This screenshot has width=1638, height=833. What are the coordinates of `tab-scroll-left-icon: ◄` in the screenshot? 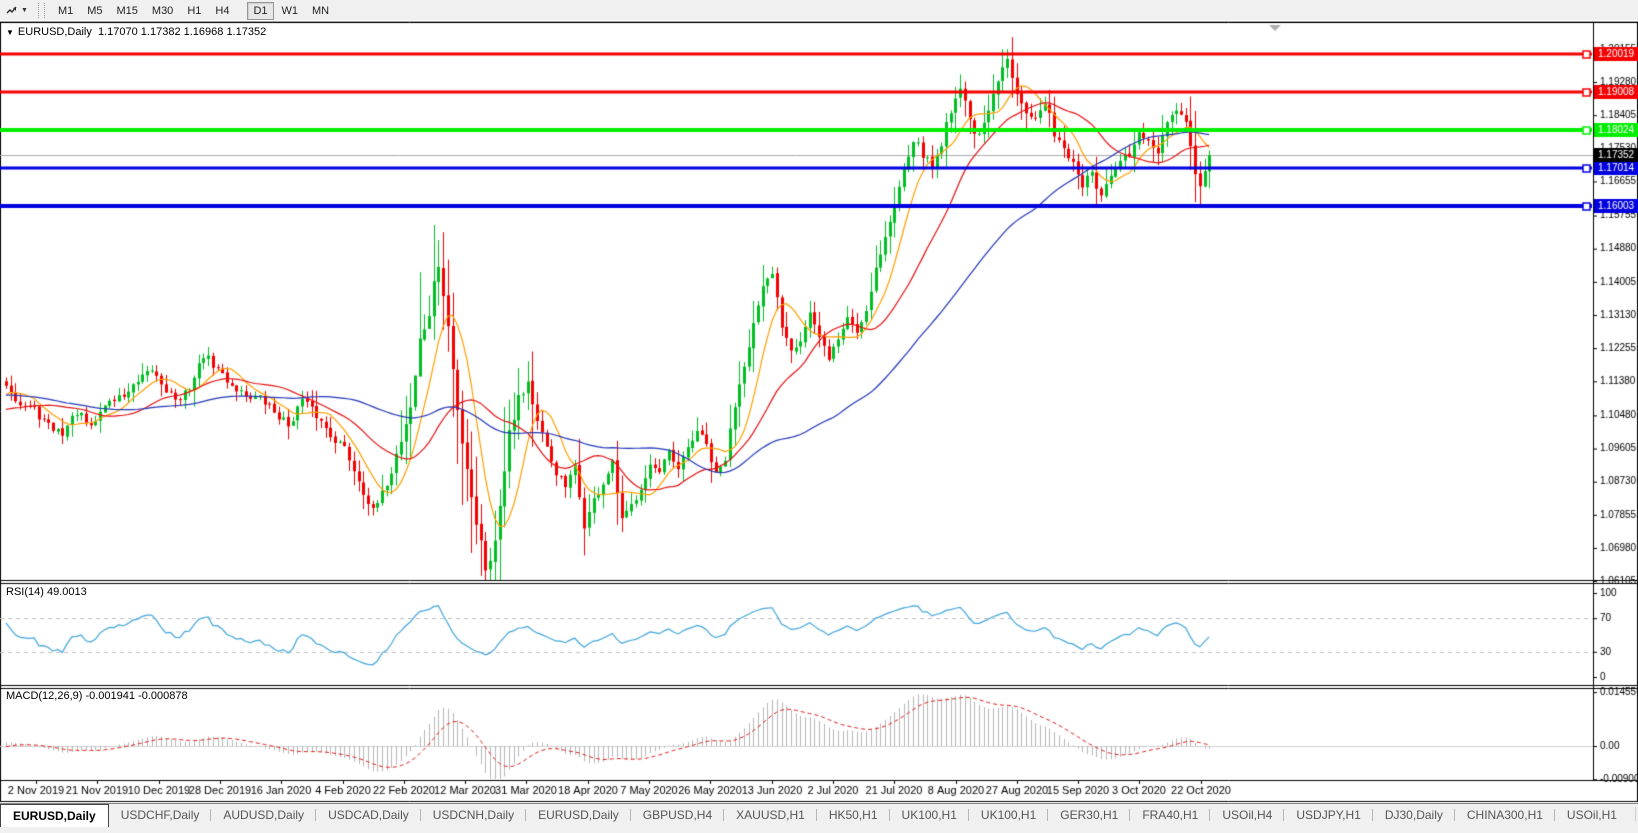 It's located at (1636, 814).